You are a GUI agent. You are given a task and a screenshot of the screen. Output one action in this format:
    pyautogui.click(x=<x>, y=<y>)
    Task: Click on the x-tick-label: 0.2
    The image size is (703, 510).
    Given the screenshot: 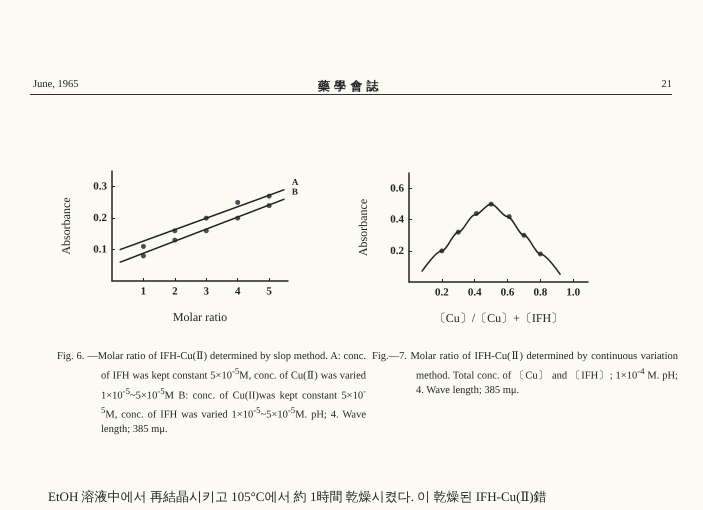 What is the action you would take?
    pyautogui.click(x=442, y=292)
    